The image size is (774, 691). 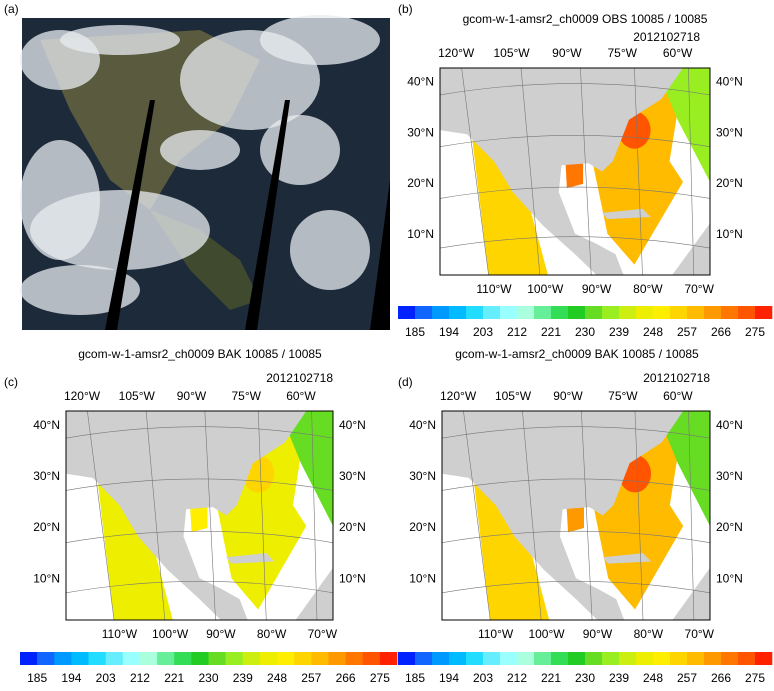 What do you see at coordinates (11, 382) in the screenshot?
I see `panel-label: (c)` at bounding box center [11, 382].